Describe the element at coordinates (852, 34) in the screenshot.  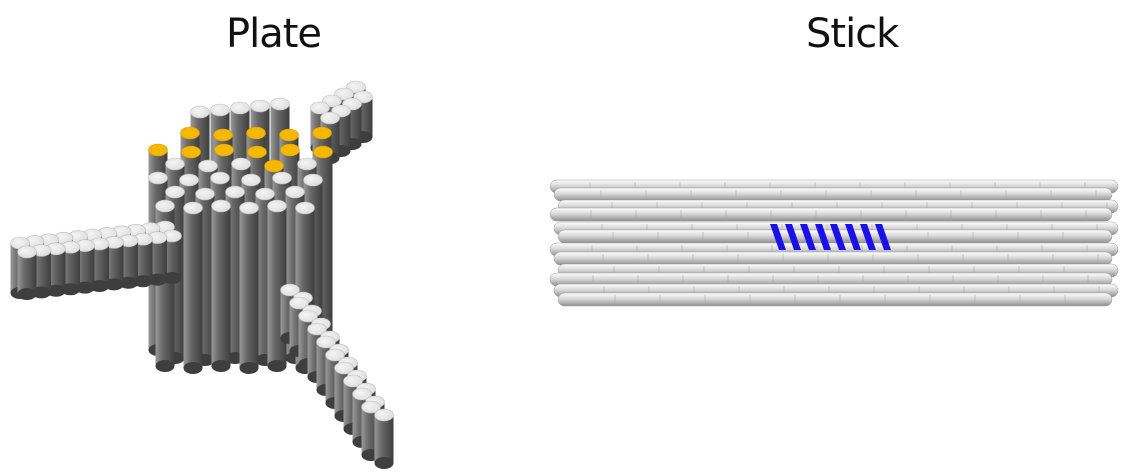
I see `stick-title: Stick` at that location.